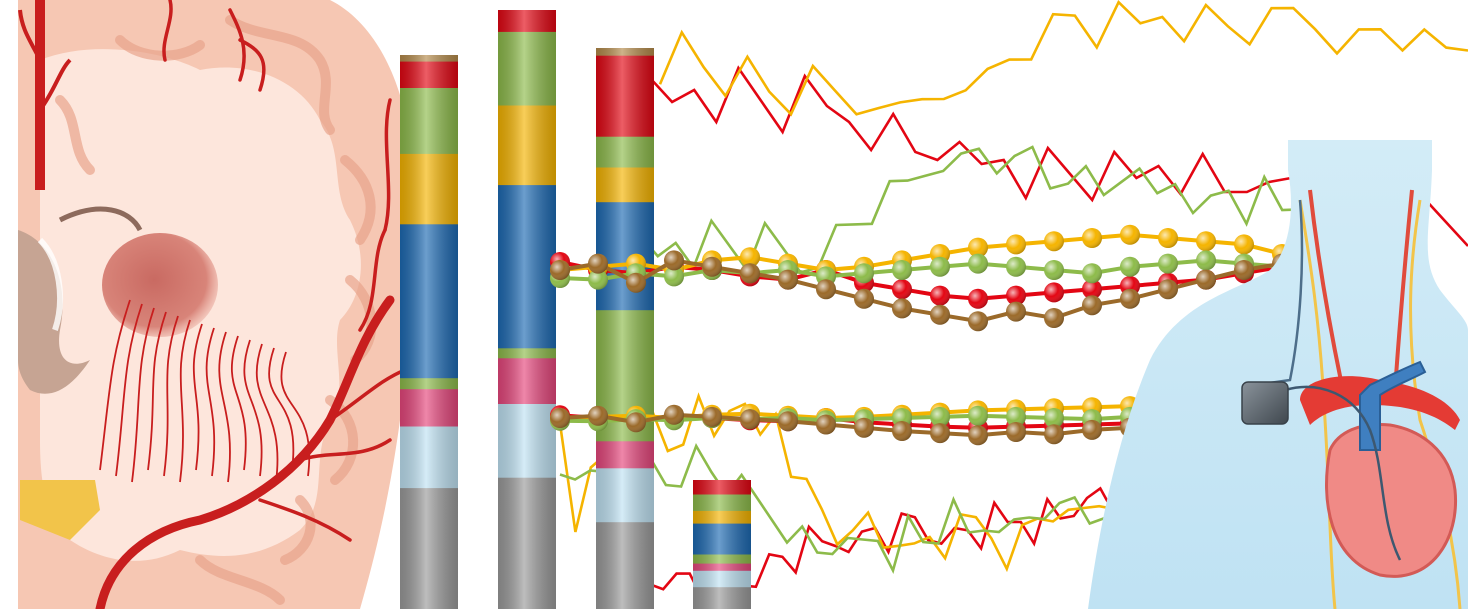 Image resolution: width=1468 pixels, height=609 pixels. I want to click on vena-cava, so click(1393, 405).